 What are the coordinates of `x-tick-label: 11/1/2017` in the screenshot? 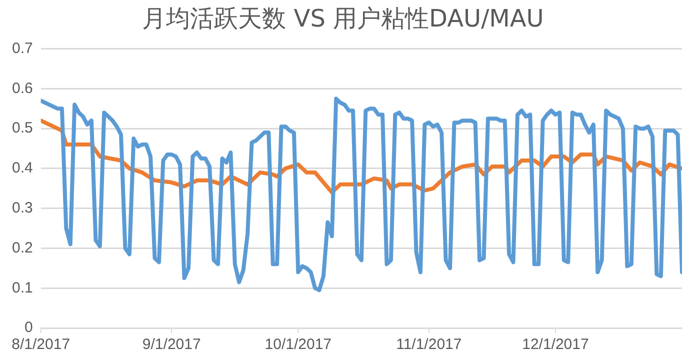 It's located at (429, 345).